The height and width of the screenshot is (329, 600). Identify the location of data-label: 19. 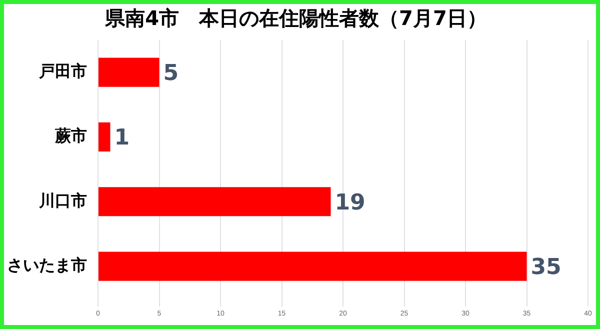
(350, 203).